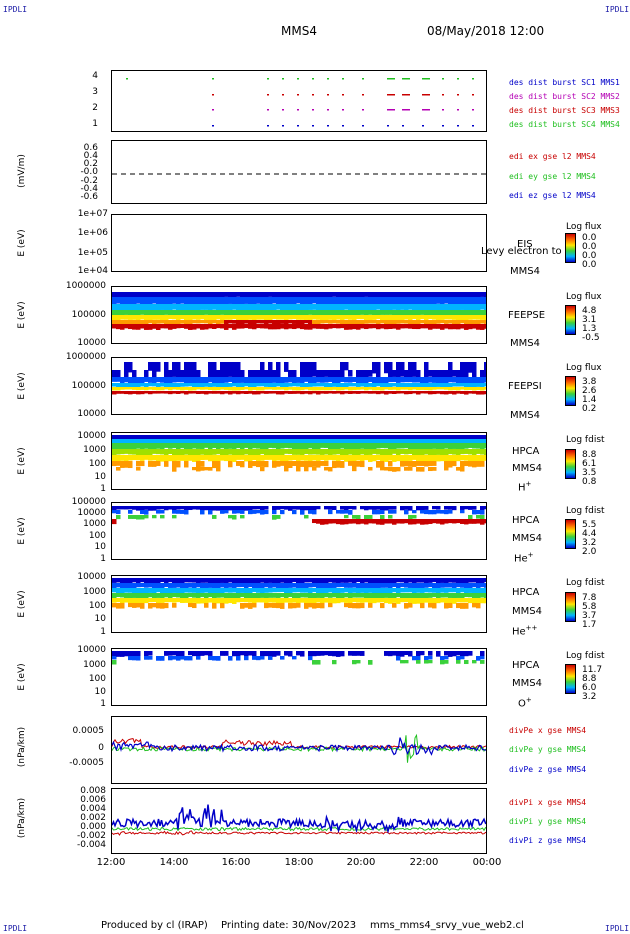  I want to click on tick: 0, so click(101, 748).